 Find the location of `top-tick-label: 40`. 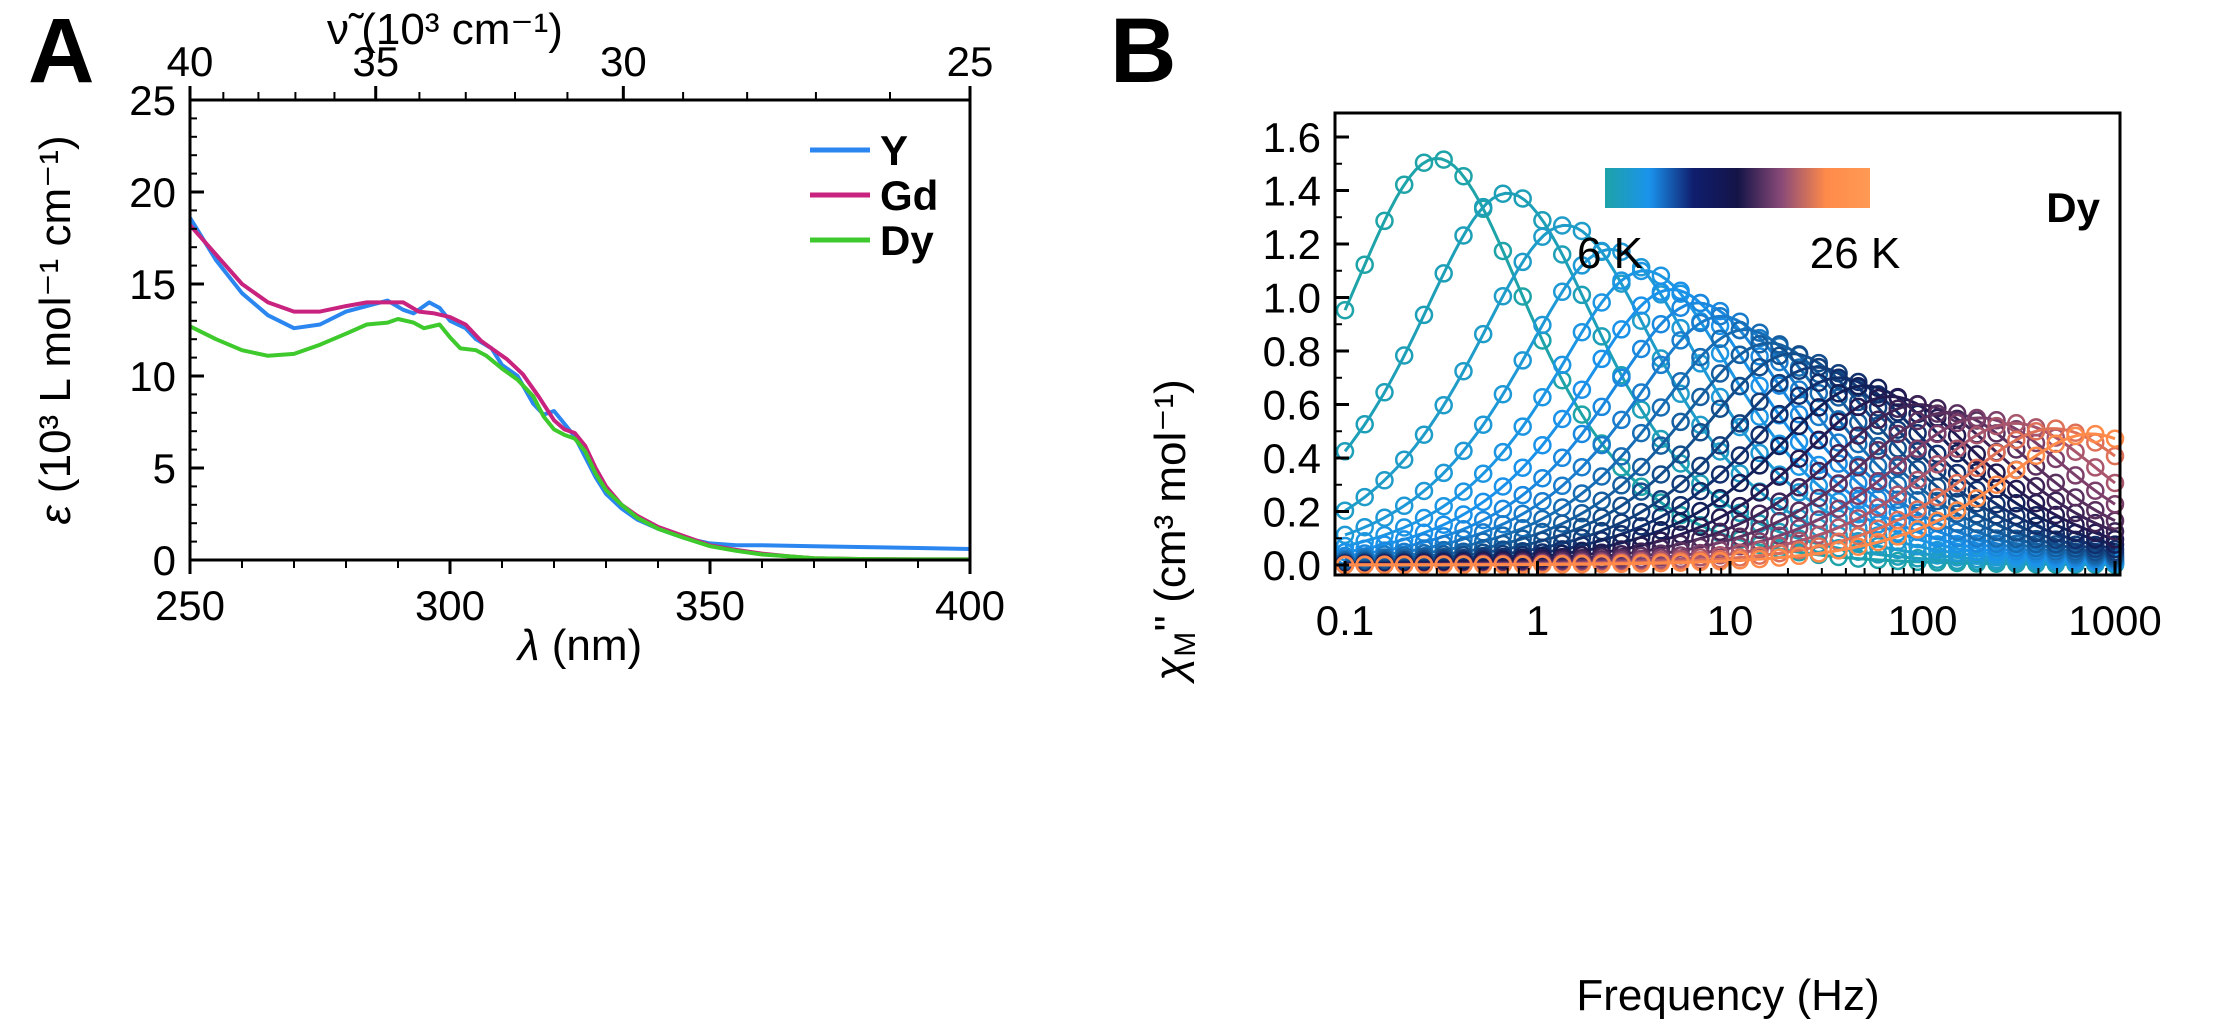

top-tick-label: 40 is located at coordinates (190, 61).